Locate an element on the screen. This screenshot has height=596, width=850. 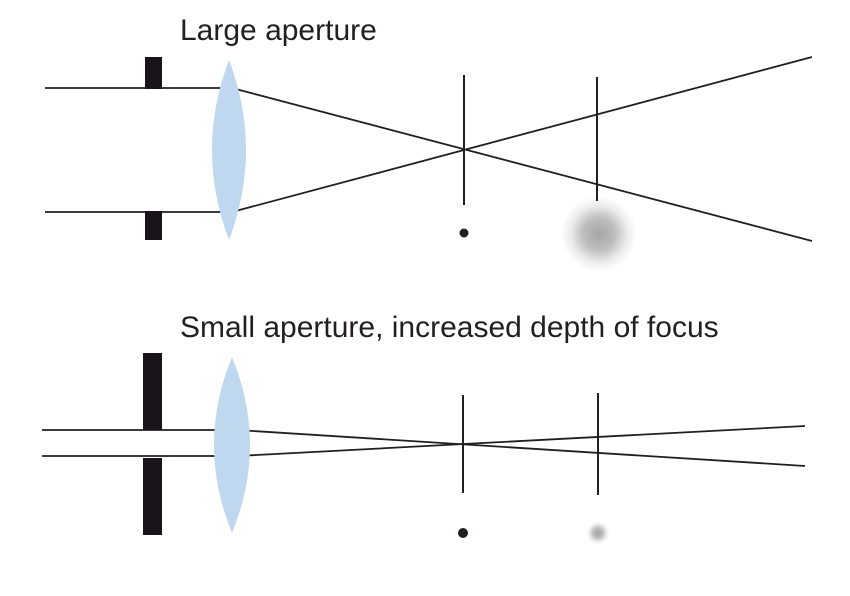
small-aperture-title: Small aperture, increased depth of focus is located at coordinates (449, 327).